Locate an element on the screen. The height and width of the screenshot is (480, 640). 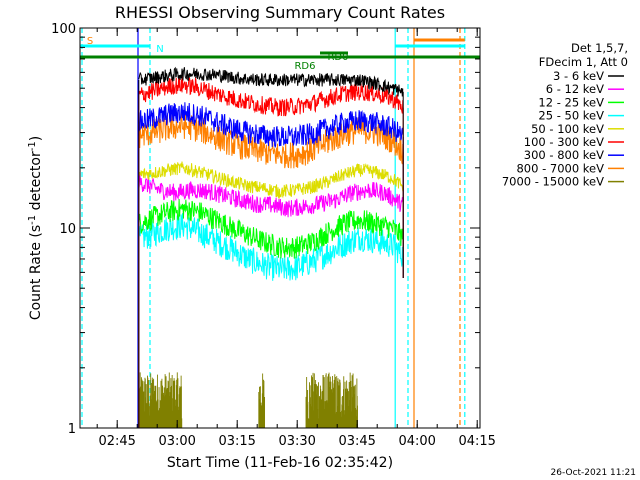
y-tick-label-1: 10 is located at coordinates (67, 229).